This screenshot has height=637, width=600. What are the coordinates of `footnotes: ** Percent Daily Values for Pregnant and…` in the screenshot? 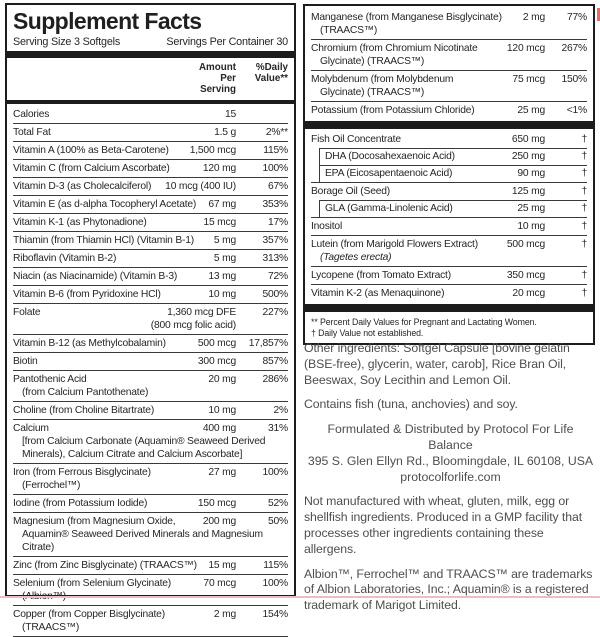 It's located at (449, 327).